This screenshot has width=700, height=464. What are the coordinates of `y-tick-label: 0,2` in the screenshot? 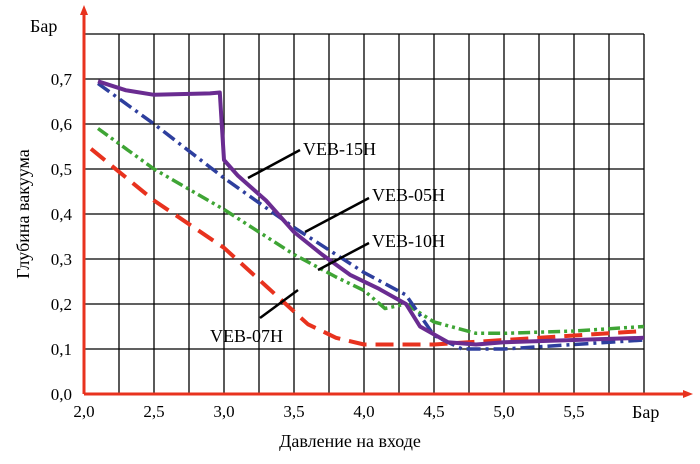 It's located at (61, 304).